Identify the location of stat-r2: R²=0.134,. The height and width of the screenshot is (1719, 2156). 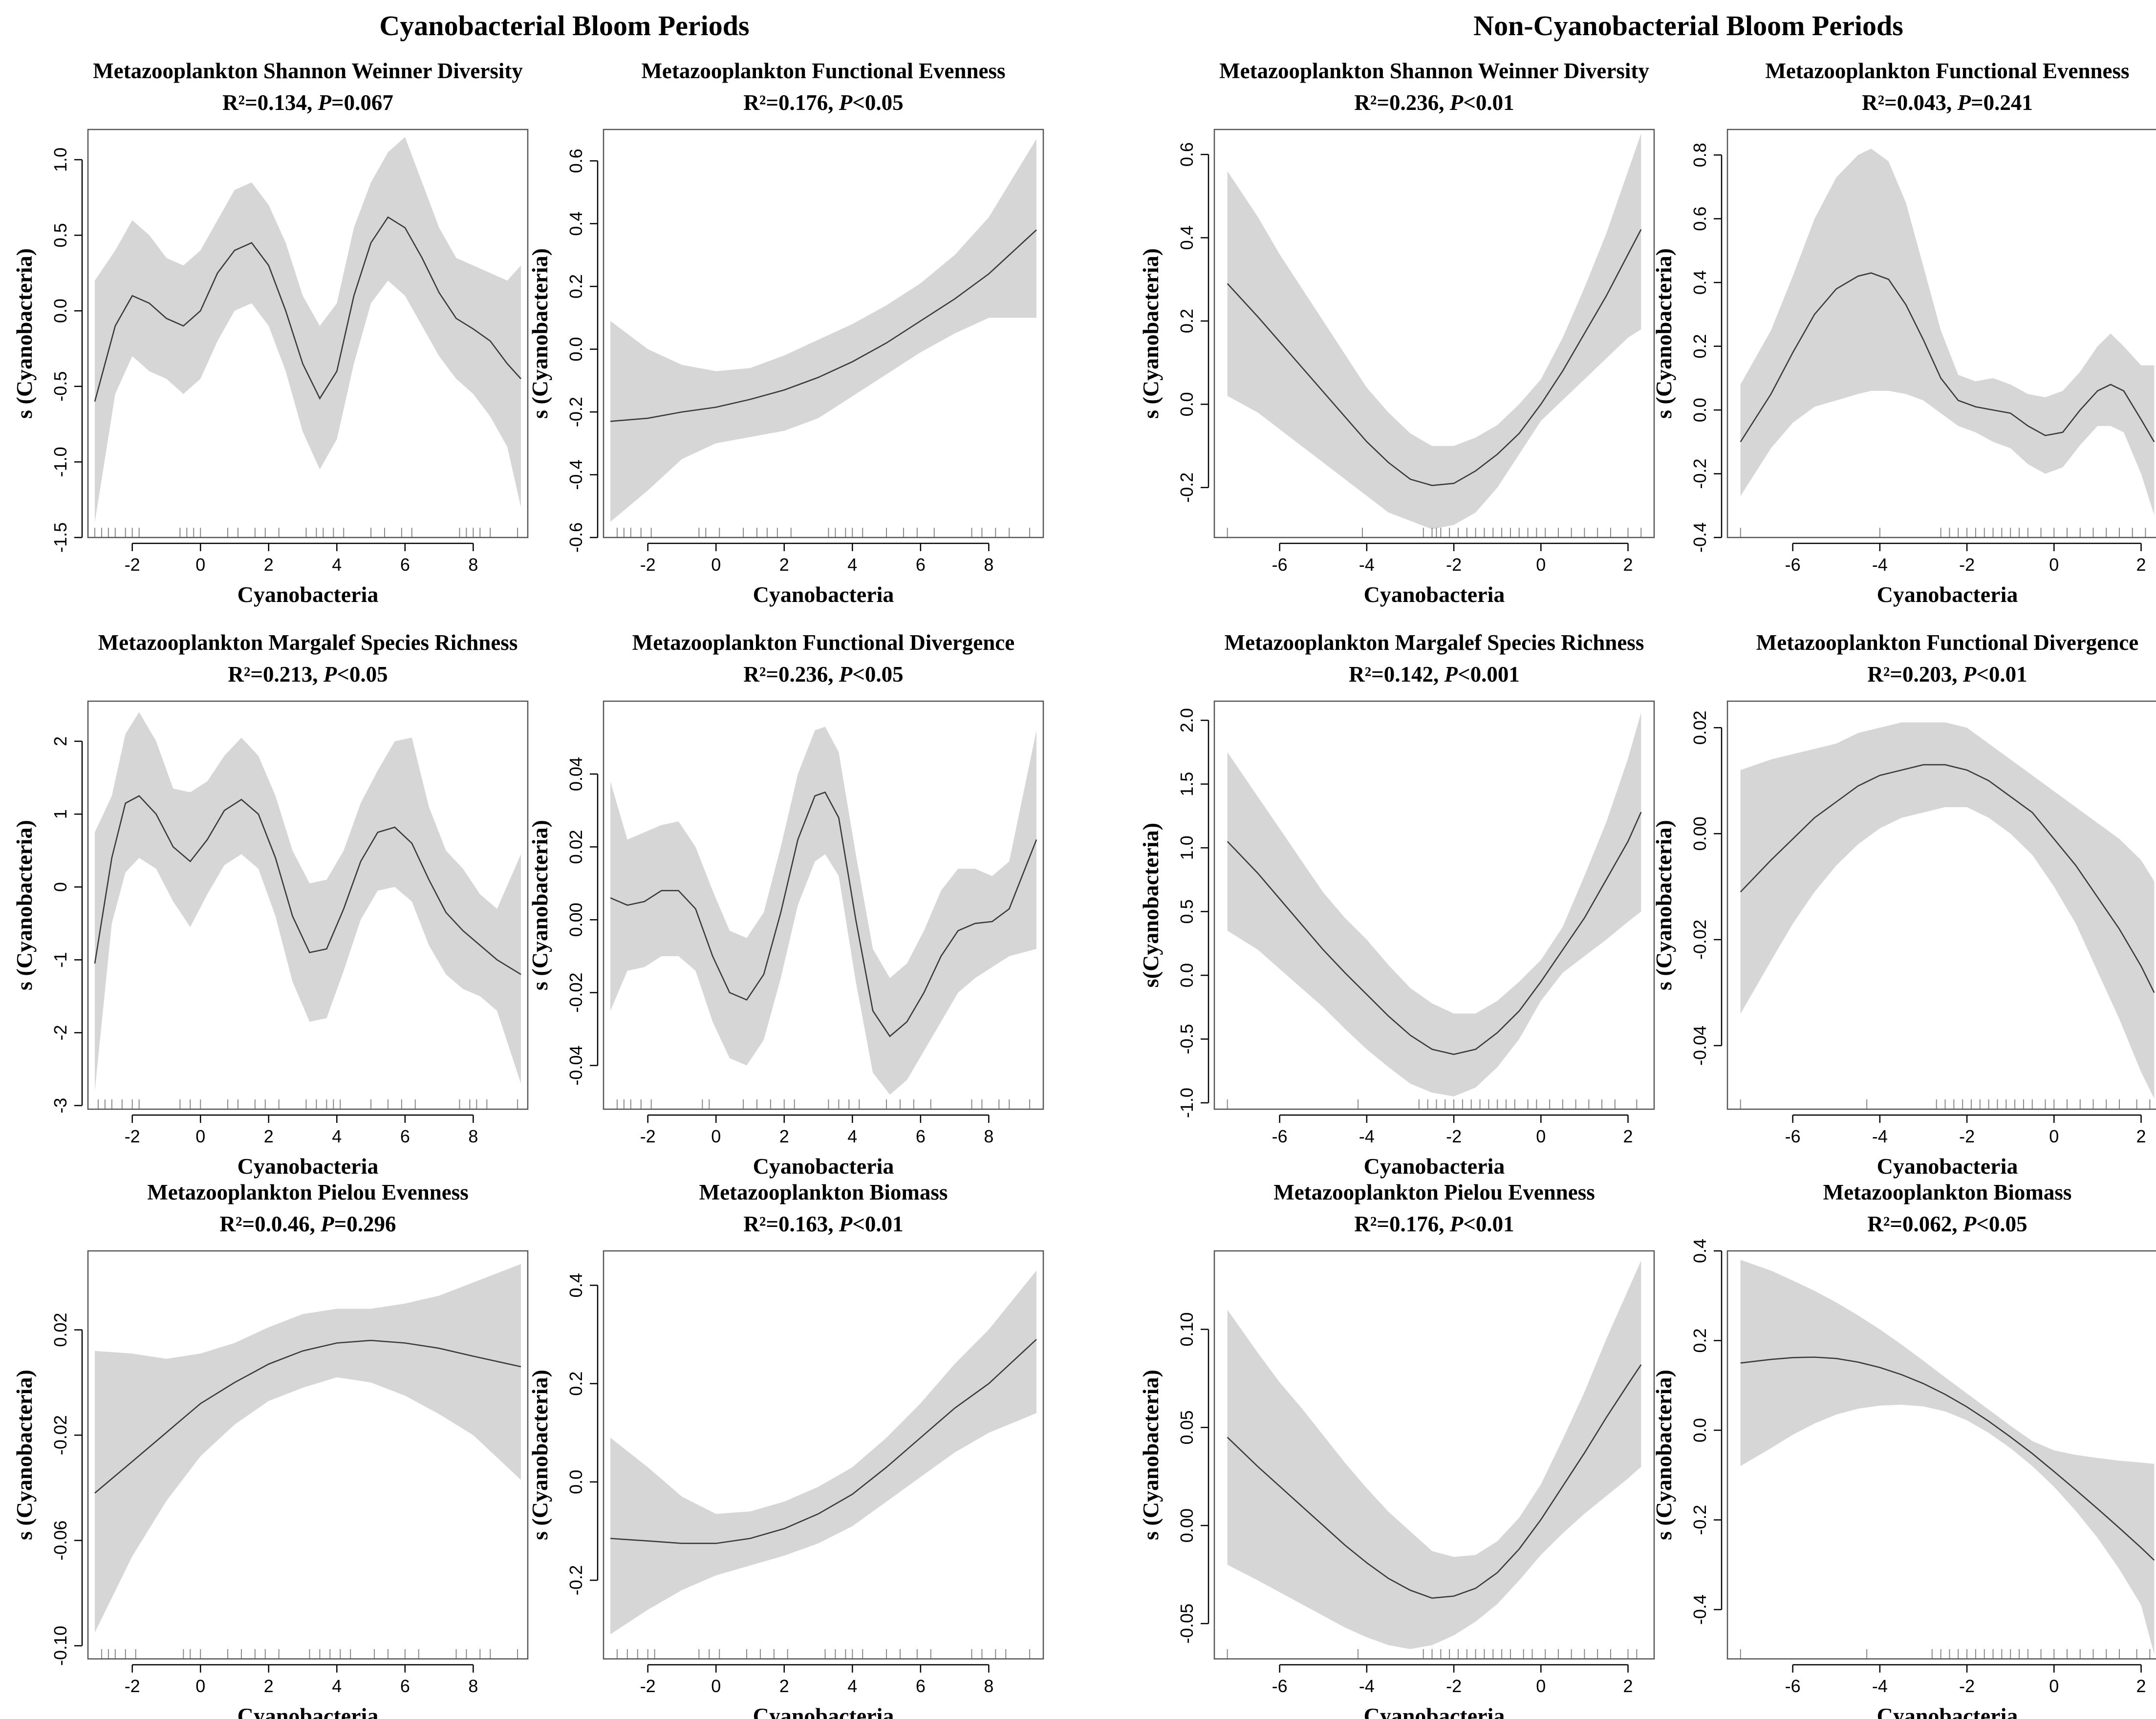
(270, 102).